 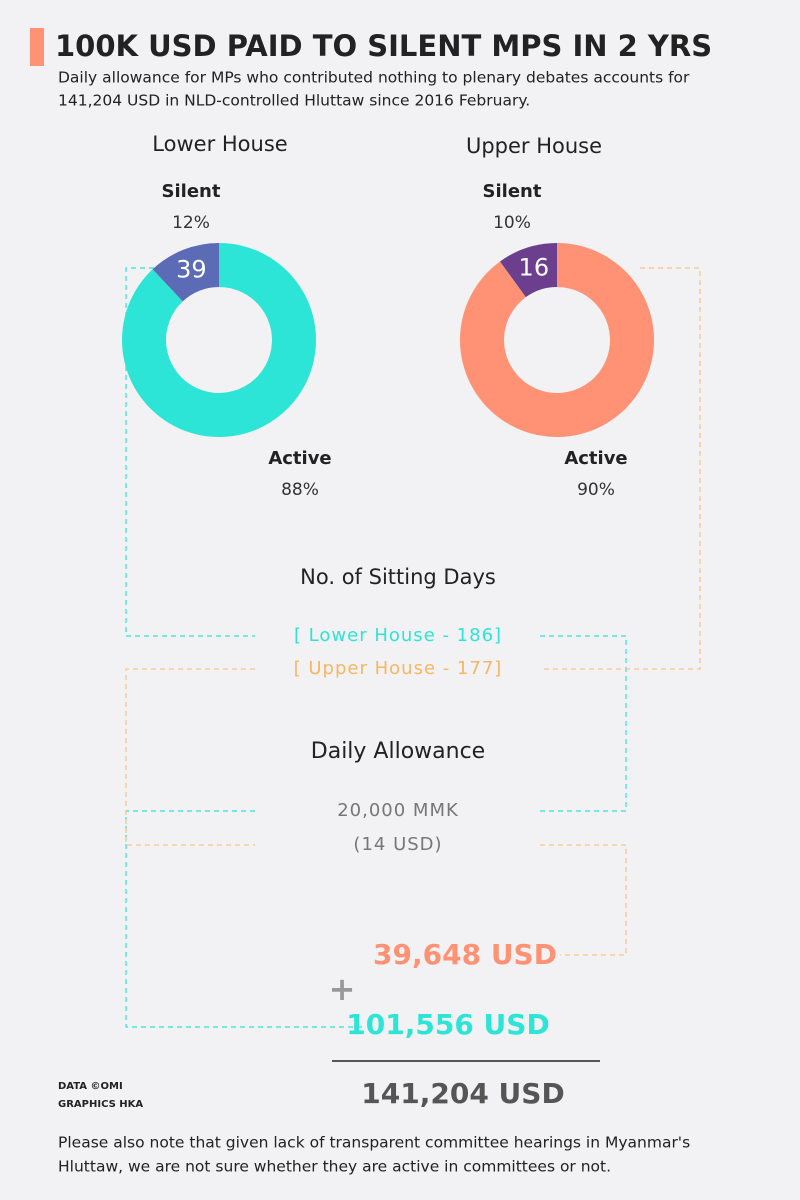 I want to click on allowance-mmk: 20,000 MMK, so click(x=398, y=810).